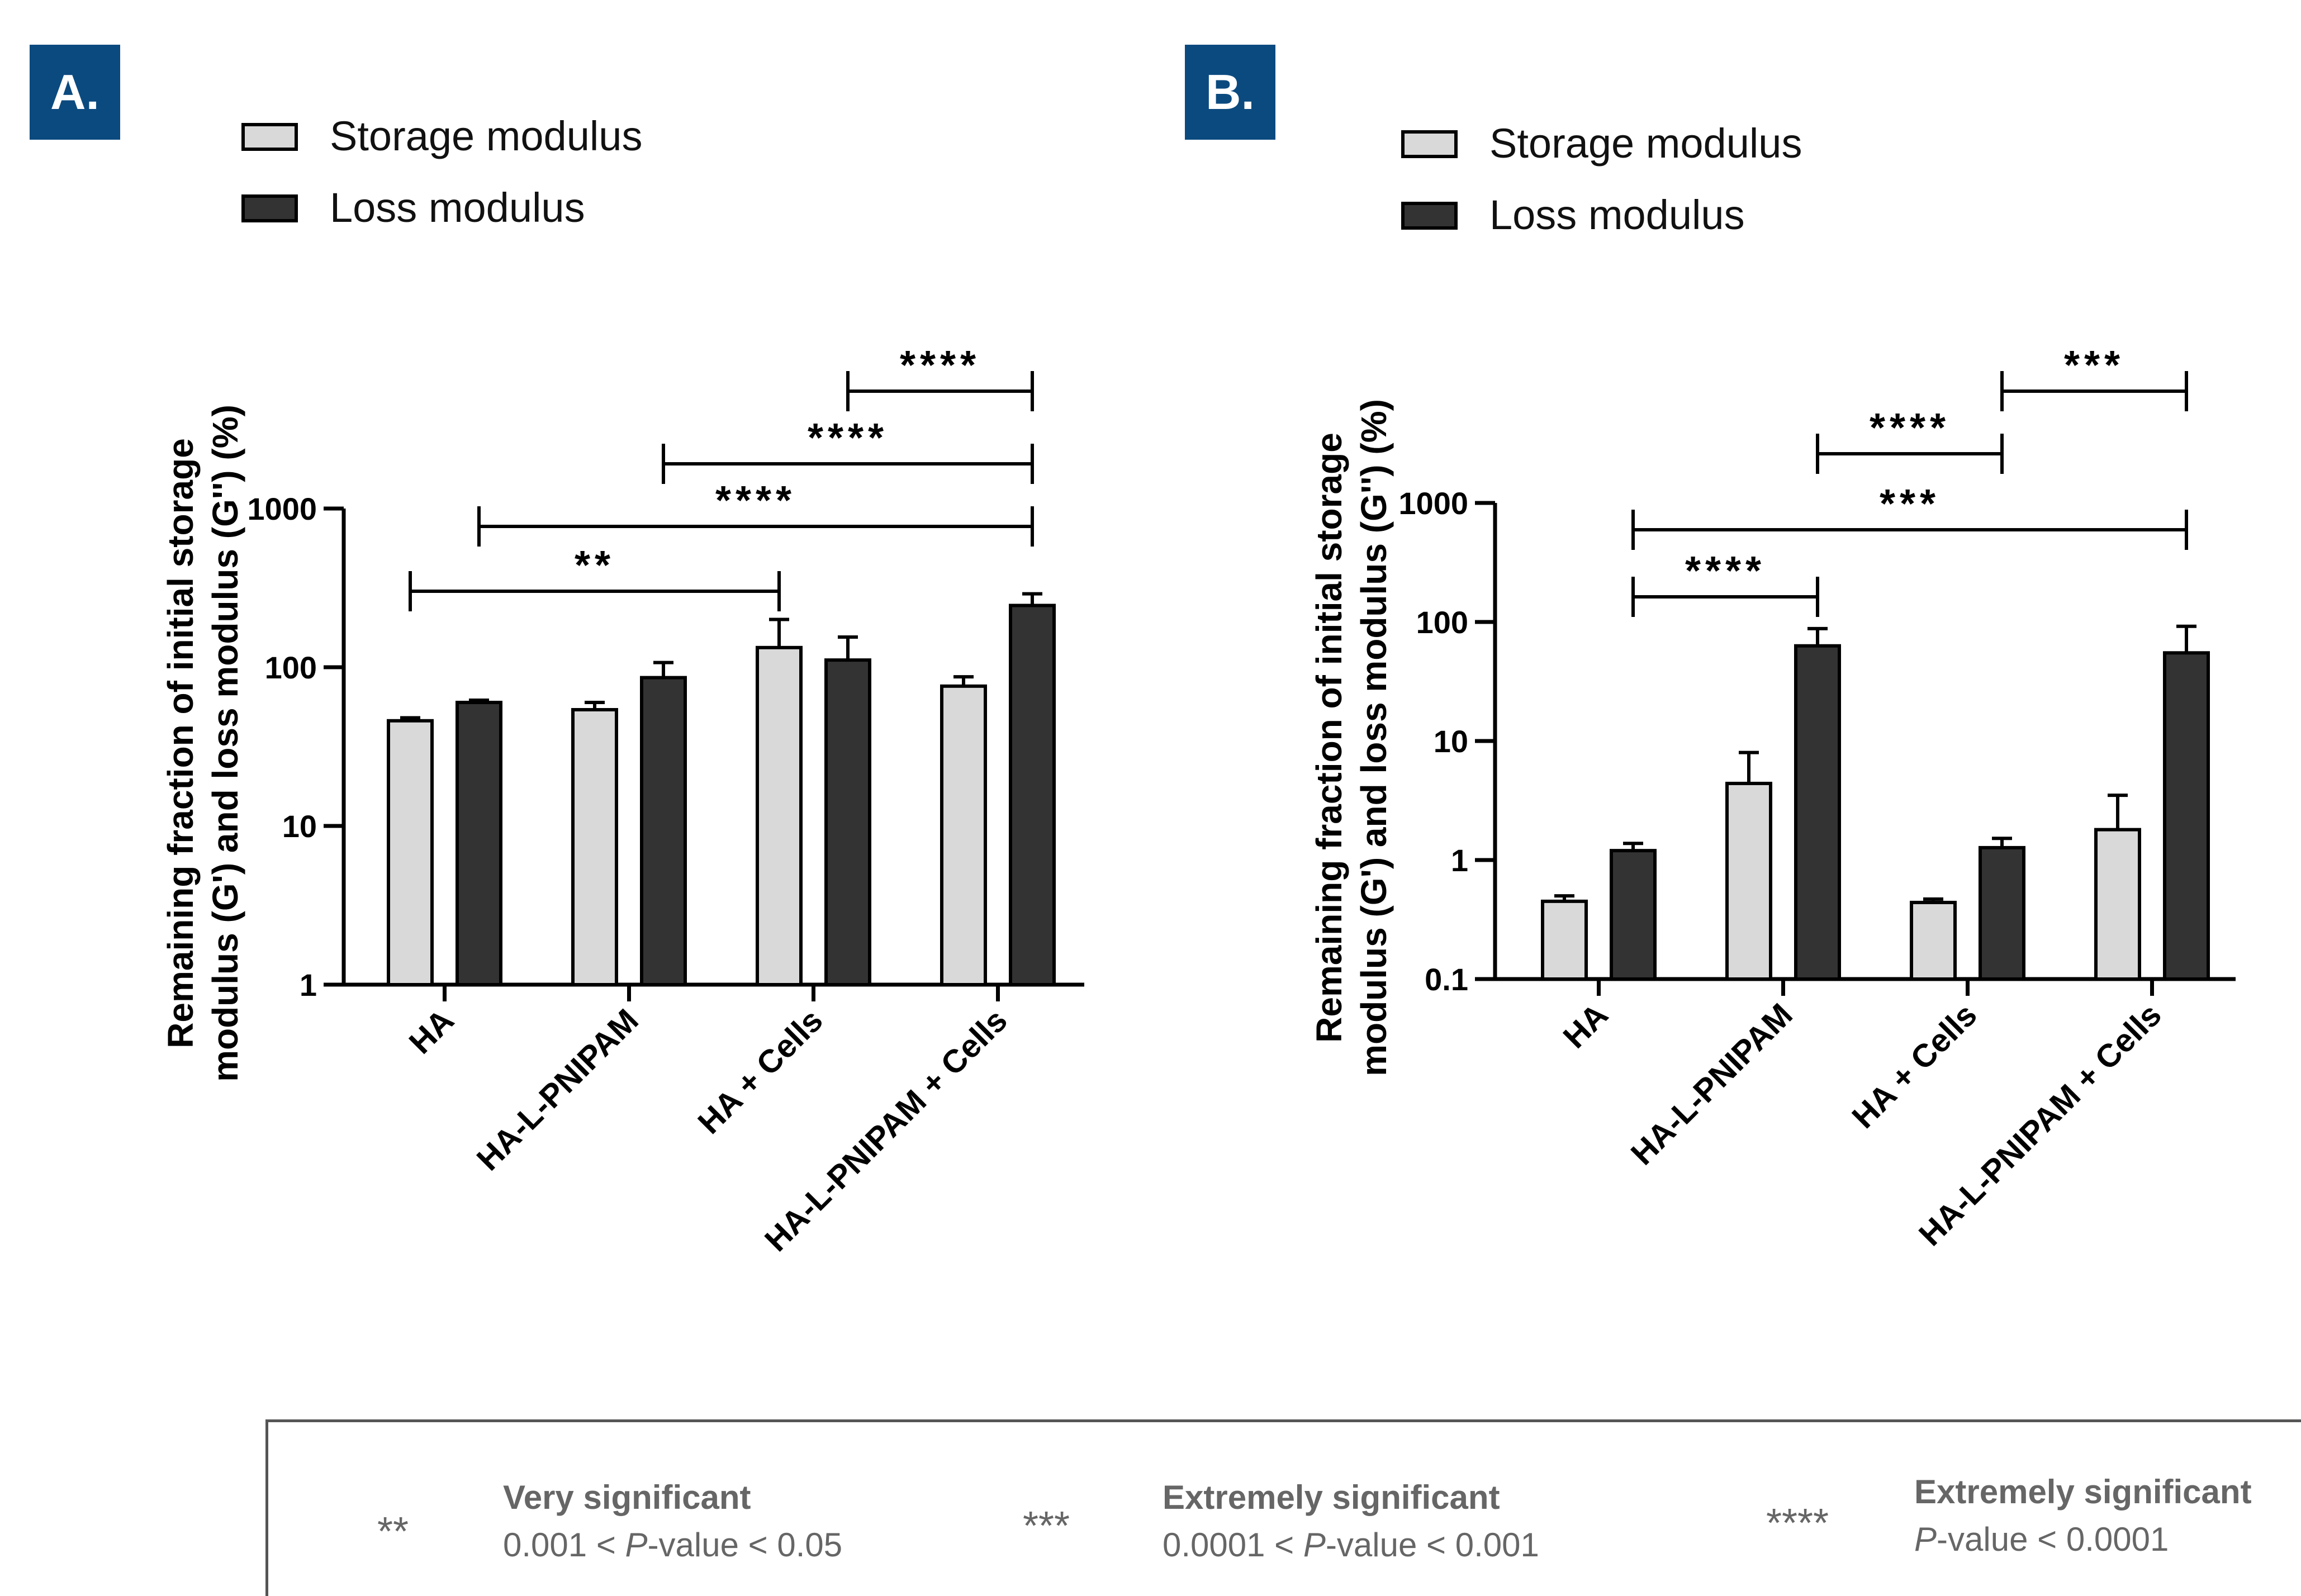 This screenshot has height=1596, width=2301. Describe the element at coordinates (2083, 1491) in the screenshot. I see `sig-title-4: Extremely significant` at that location.